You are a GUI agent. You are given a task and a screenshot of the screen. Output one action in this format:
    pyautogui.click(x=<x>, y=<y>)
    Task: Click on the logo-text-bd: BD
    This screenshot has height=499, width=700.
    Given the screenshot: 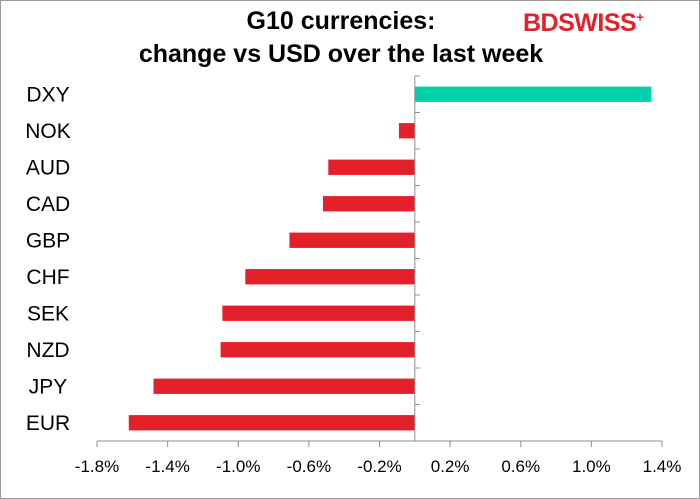 What is the action you would take?
    pyautogui.click(x=541, y=23)
    